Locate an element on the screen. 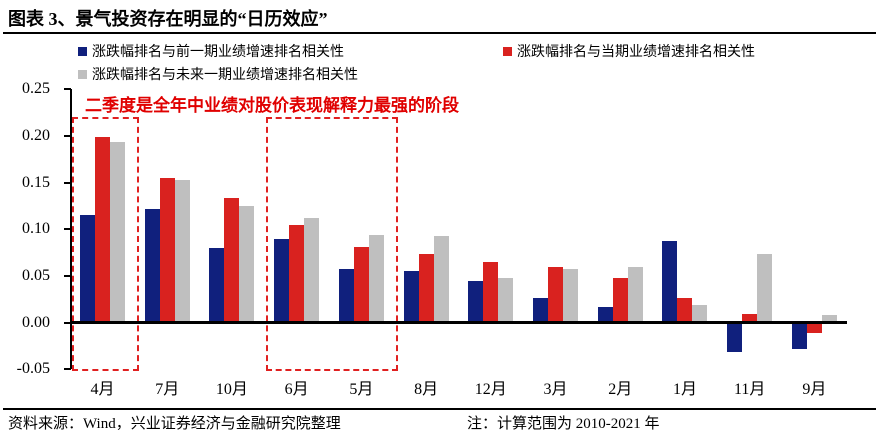 Image resolution: width=879 pixels, height=434 pixels. bar-current-5月 is located at coordinates (361, 284).